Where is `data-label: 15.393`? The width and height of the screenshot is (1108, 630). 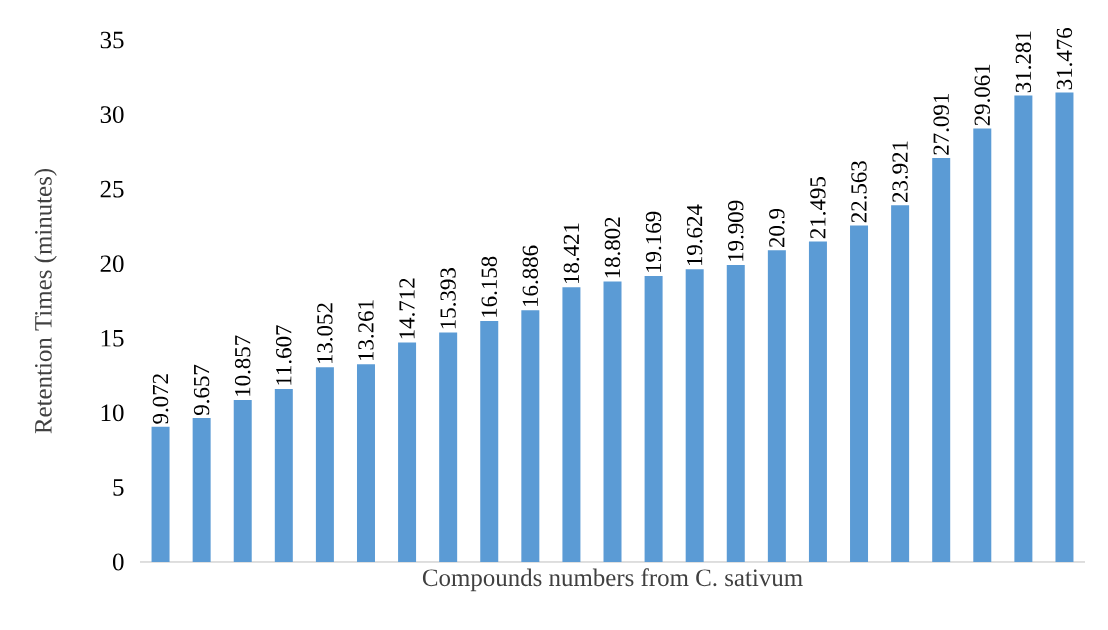
data-label: 15.393 is located at coordinates (448, 298).